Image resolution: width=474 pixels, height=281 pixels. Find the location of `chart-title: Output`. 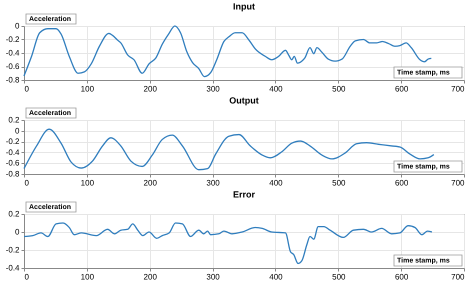

chart-title: Output is located at coordinates (244, 101).